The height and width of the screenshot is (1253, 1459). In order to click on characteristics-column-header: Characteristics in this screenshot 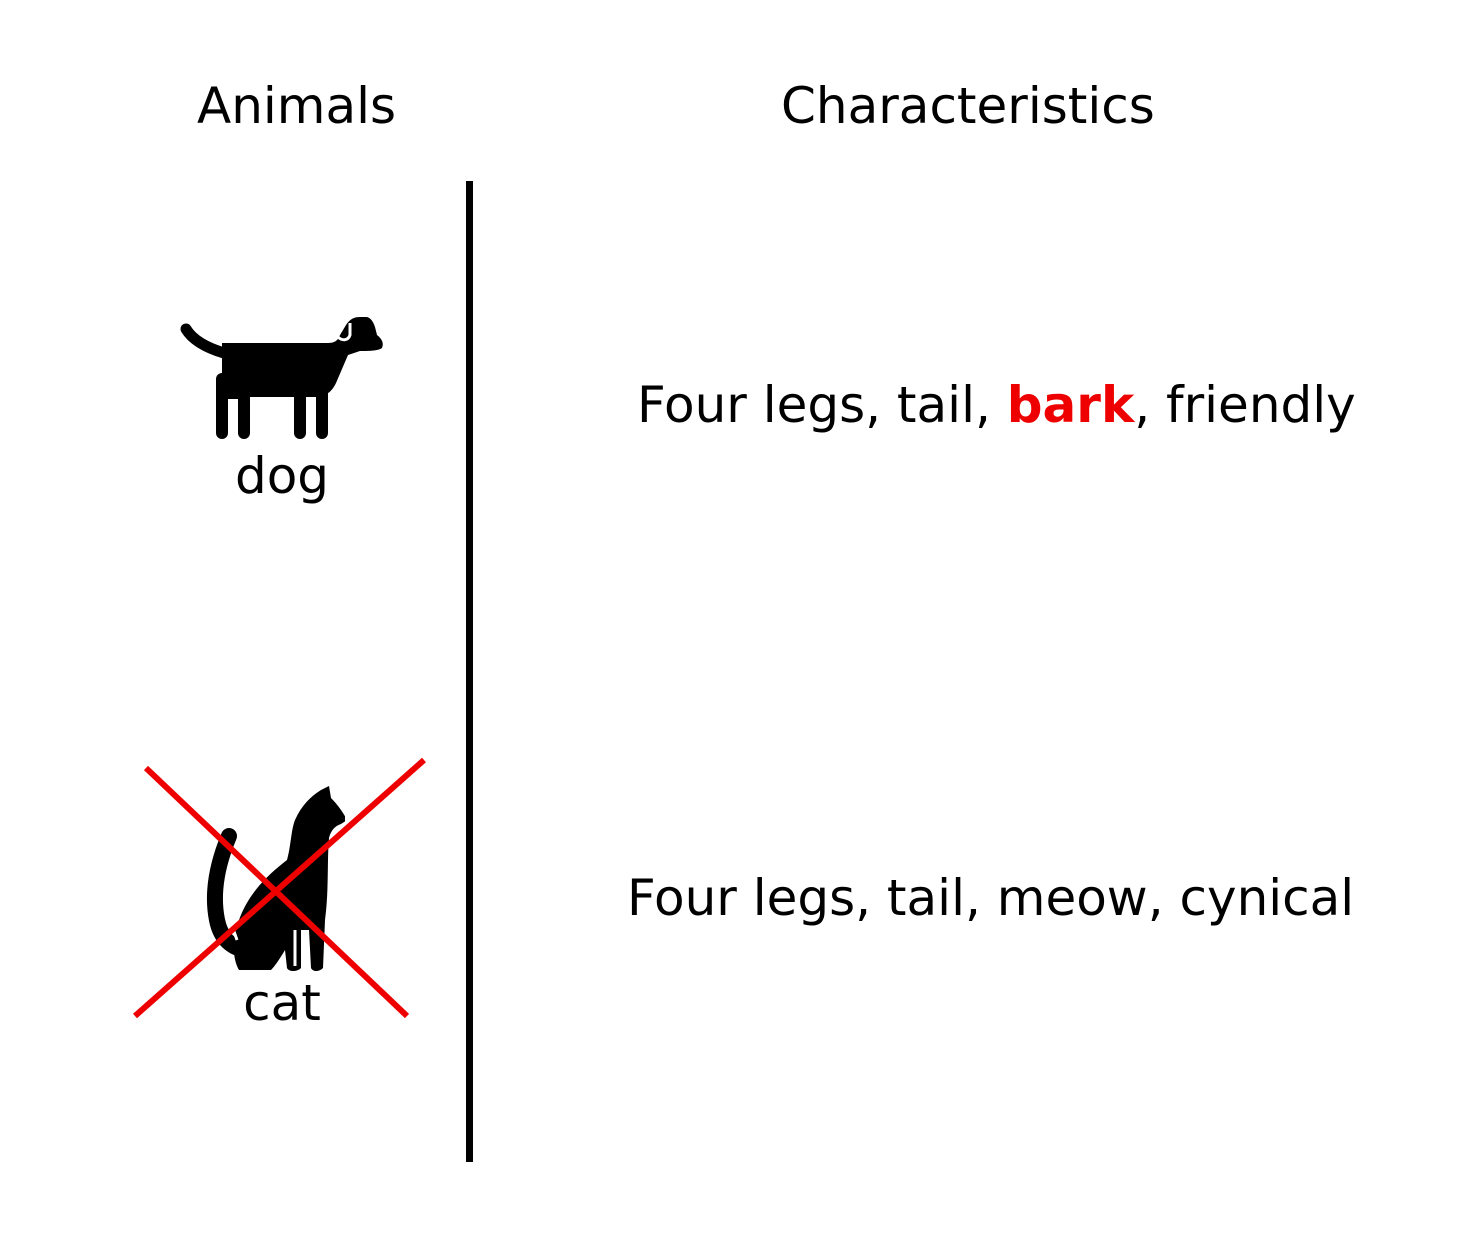, I will do `click(968, 106)`.